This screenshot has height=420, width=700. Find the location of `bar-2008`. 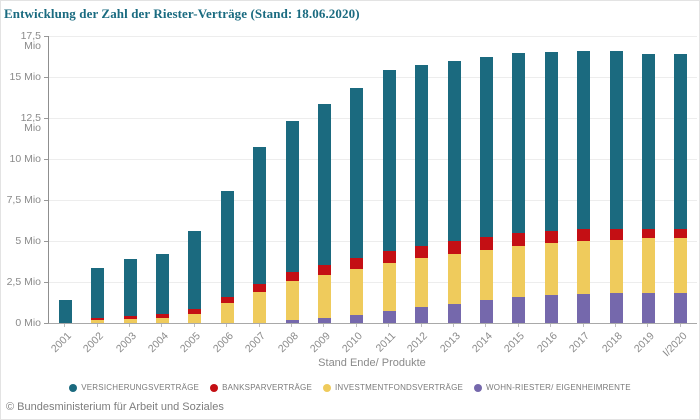

bar-2008 is located at coordinates (292, 221).